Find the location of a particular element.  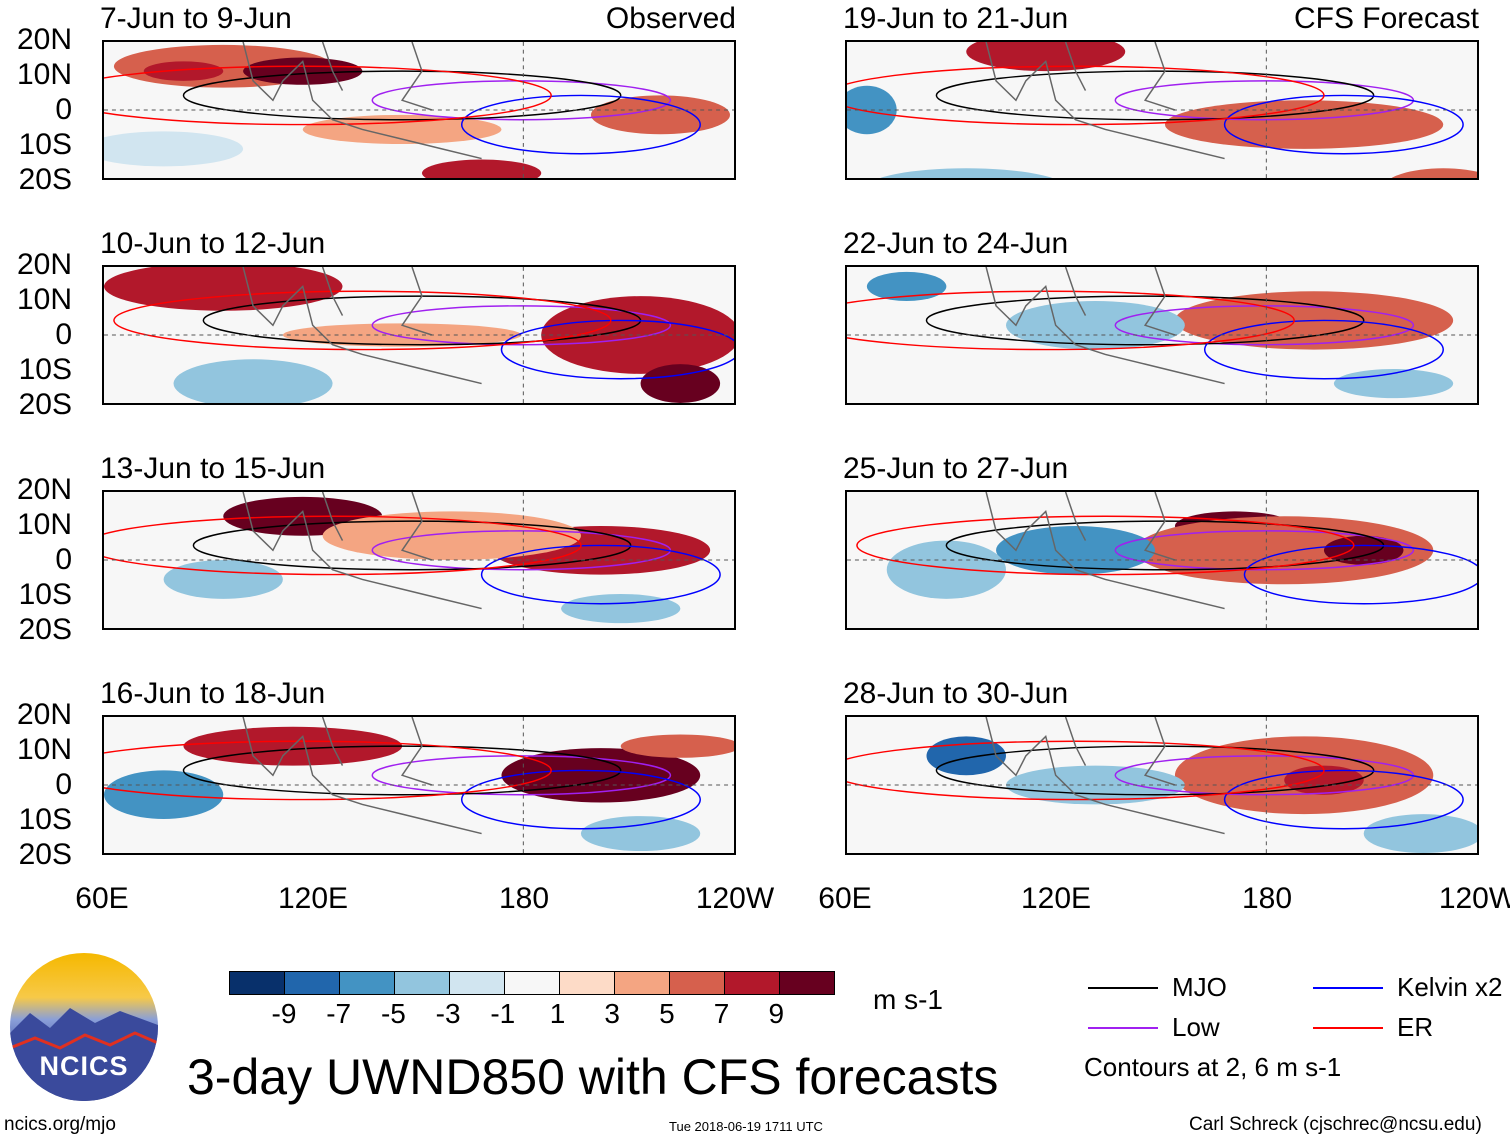

logo-text: NCICS is located at coordinates (84, 1066).